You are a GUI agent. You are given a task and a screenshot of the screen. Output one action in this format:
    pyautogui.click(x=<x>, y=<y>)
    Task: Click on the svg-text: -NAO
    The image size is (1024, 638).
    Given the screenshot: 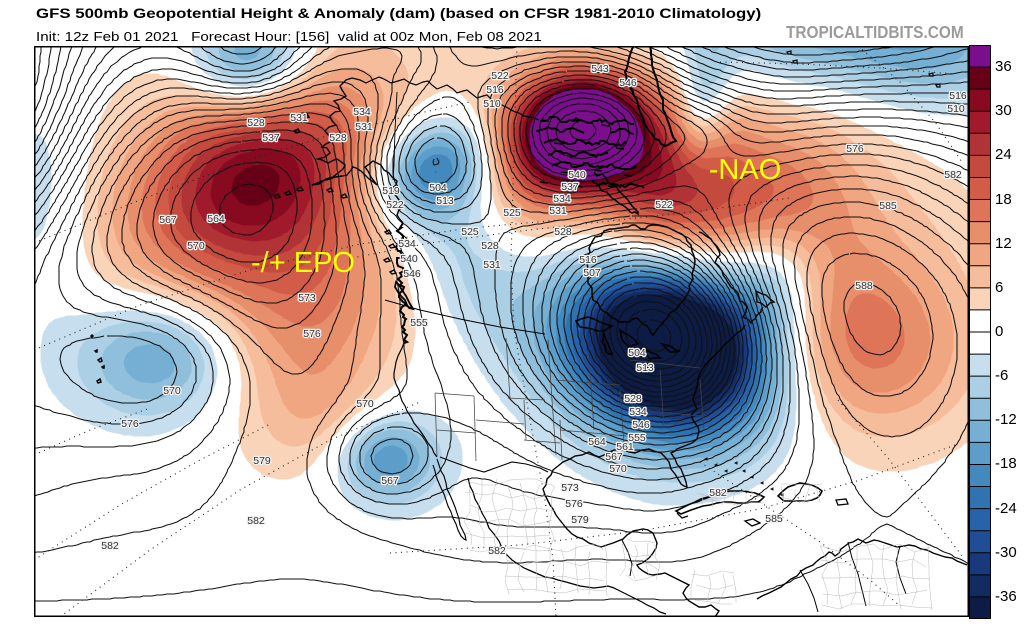 What is the action you would take?
    pyautogui.click(x=745, y=170)
    